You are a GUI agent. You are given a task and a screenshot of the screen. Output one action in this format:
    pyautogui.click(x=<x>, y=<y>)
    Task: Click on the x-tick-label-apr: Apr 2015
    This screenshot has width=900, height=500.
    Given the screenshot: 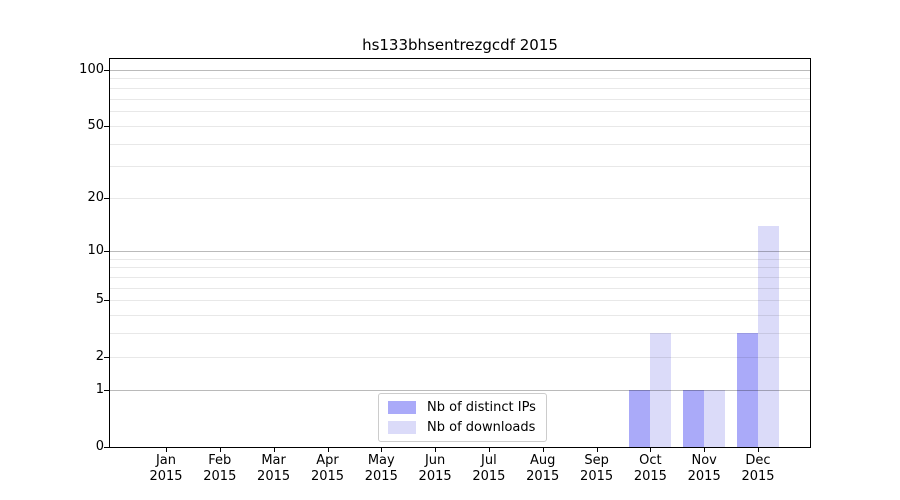 What is the action you would take?
    pyautogui.click(x=328, y=468)
    